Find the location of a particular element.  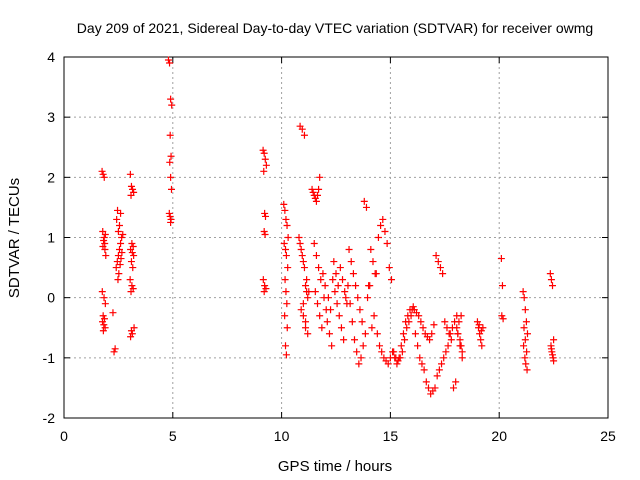

y-tick-label: 2 is located at coordinates (51, 177).